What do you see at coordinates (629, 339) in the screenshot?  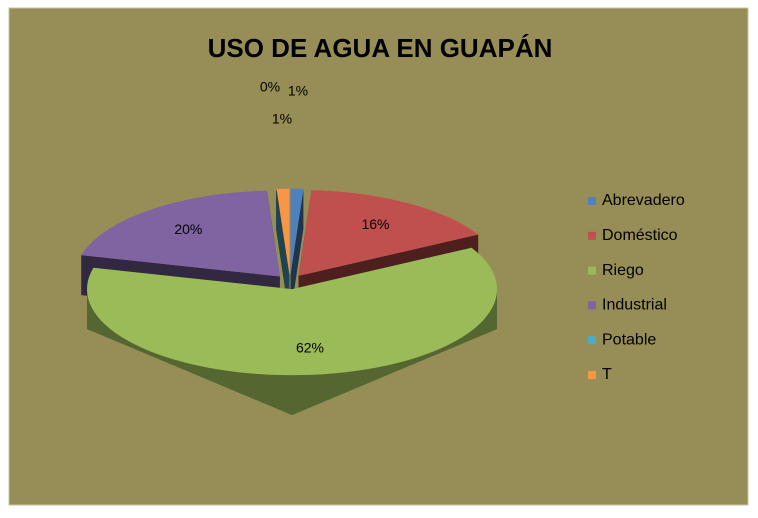 I see `legend-label: Potable` at bounding box center [629, 339].